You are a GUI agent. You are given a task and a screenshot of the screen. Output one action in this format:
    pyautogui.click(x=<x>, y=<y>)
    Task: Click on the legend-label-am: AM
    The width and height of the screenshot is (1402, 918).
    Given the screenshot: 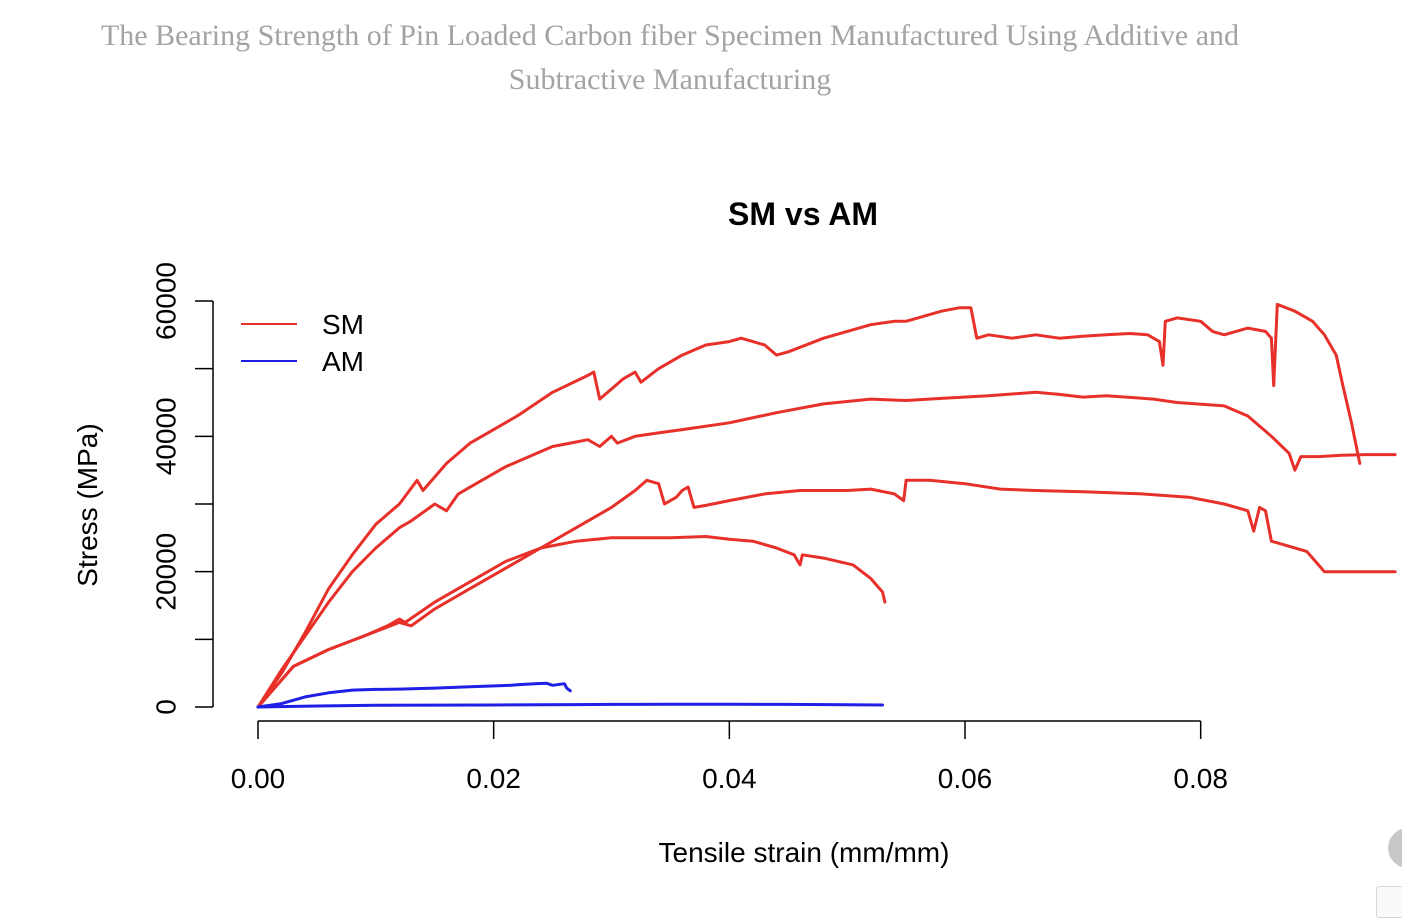 What is the action you would take?
    pyautogui.click(x=343, y=361)
    